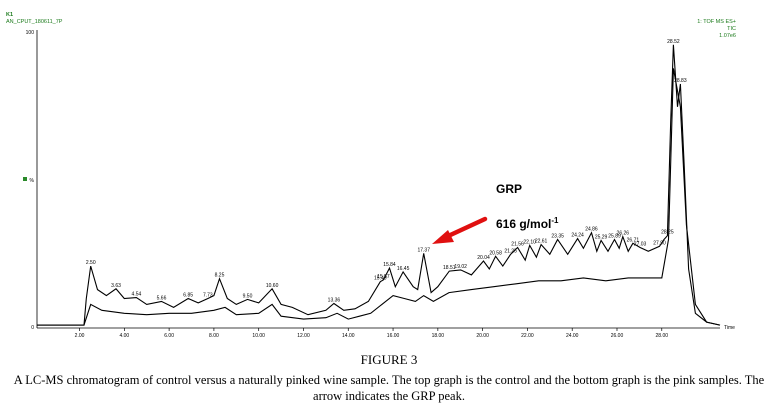 The width and height of the screenshot is (778, 412). Describe the element at coordinates (510, 251) in the screenshot. I see `peak-label: 21.25` at that location.